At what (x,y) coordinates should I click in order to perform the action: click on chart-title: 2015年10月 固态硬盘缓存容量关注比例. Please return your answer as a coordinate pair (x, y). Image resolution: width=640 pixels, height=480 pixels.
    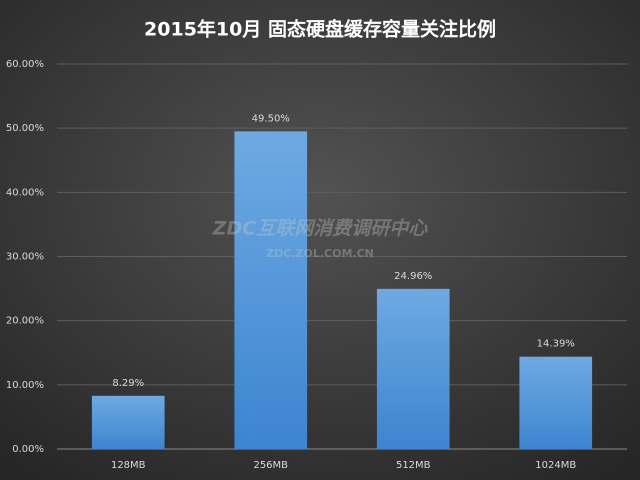
    Looking at the image, I should click on (320, 29).